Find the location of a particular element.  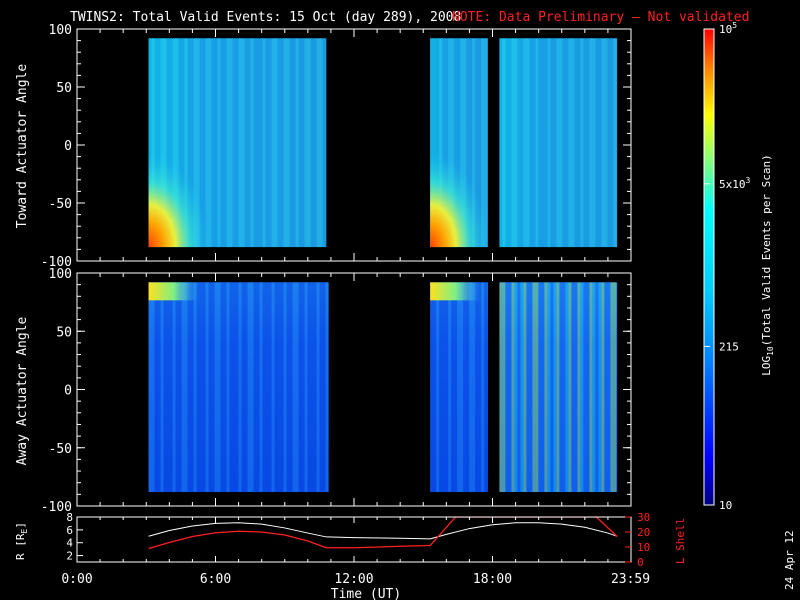

colorbar-ticks: 105 5x103 215 10 is located at coordinates (727, 266).